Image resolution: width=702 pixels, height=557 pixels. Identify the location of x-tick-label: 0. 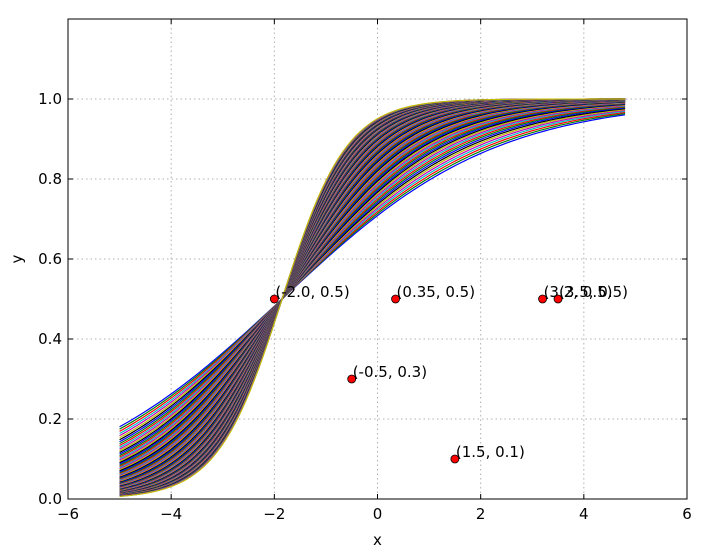
(378, 514).